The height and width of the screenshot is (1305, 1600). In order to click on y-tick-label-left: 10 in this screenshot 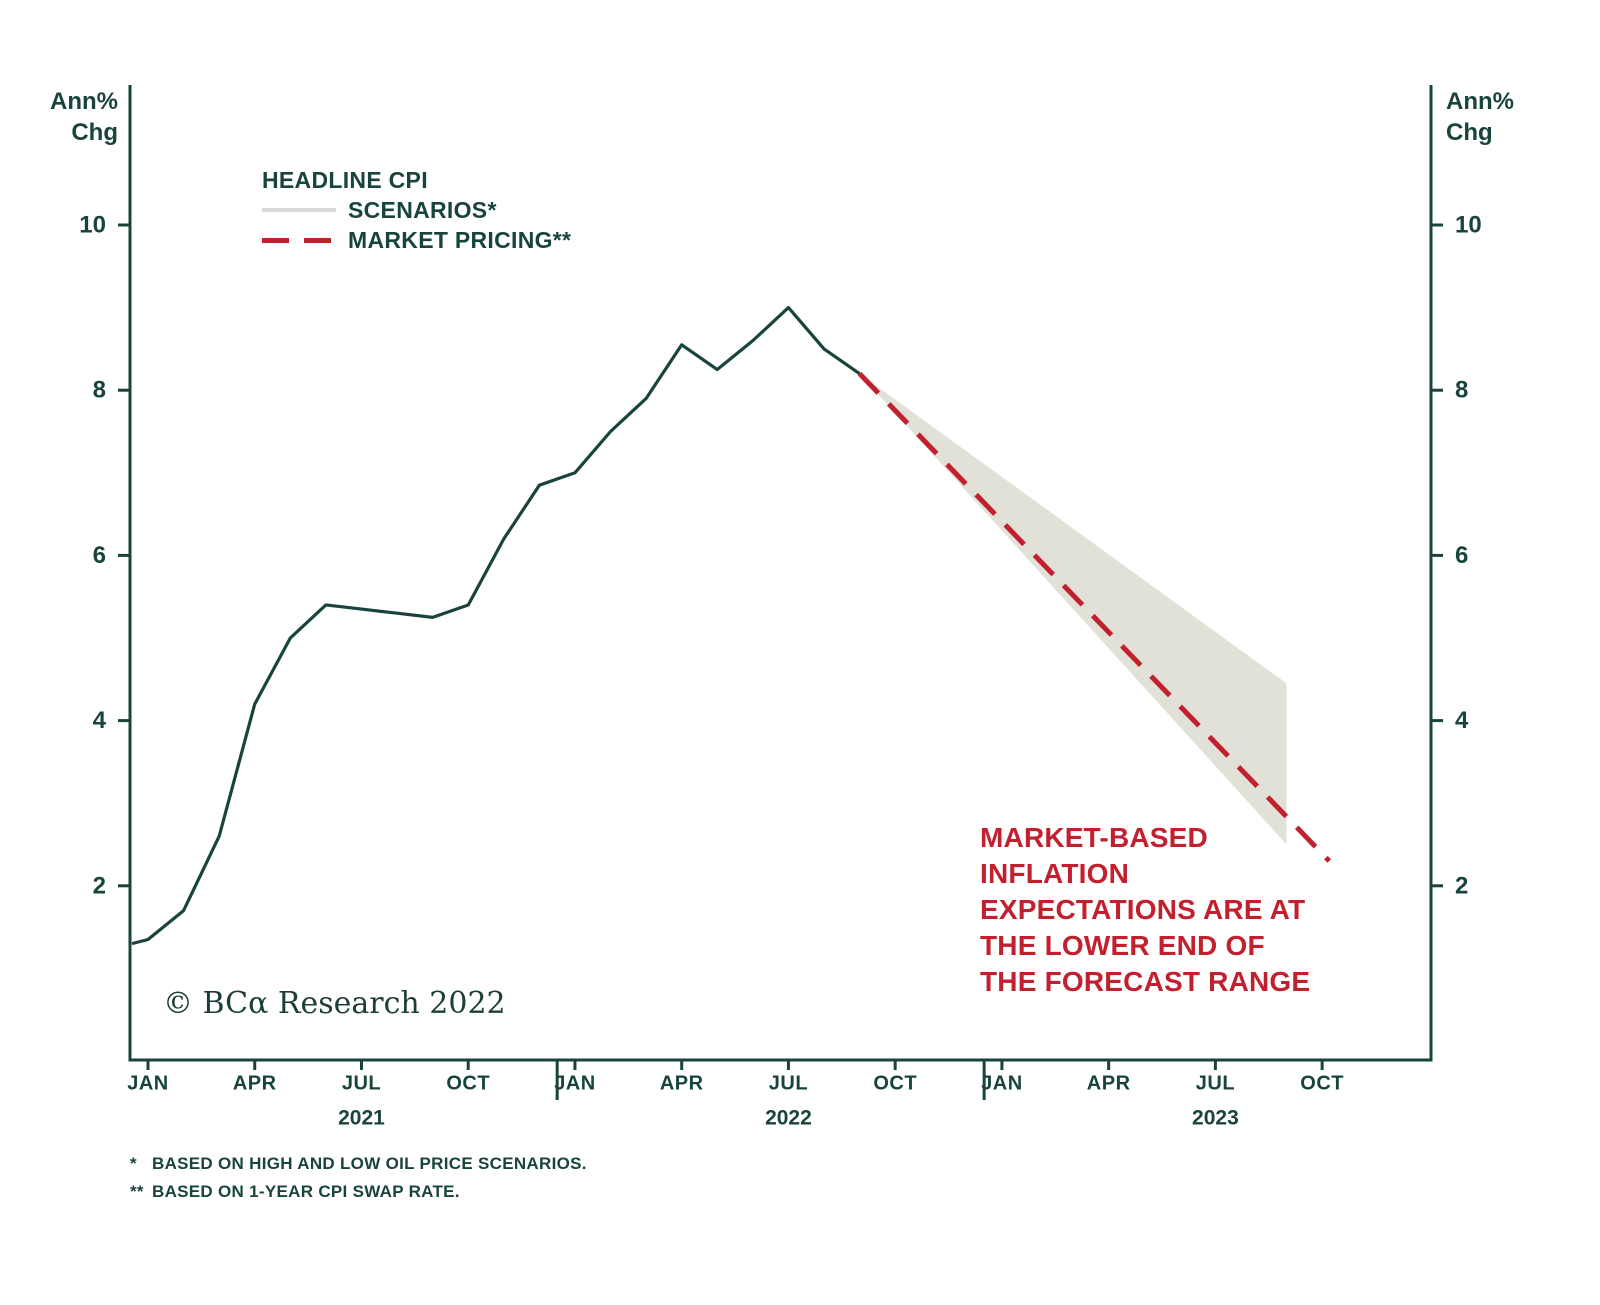, I will do `click(92, 225)`.